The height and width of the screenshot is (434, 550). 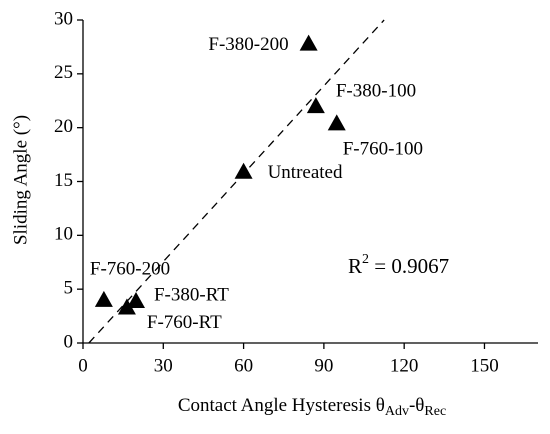 What do you see at coordinates (376, 90) in the screenshot?
I see `point-label: F-380-100` at bounding box center [376, 90].